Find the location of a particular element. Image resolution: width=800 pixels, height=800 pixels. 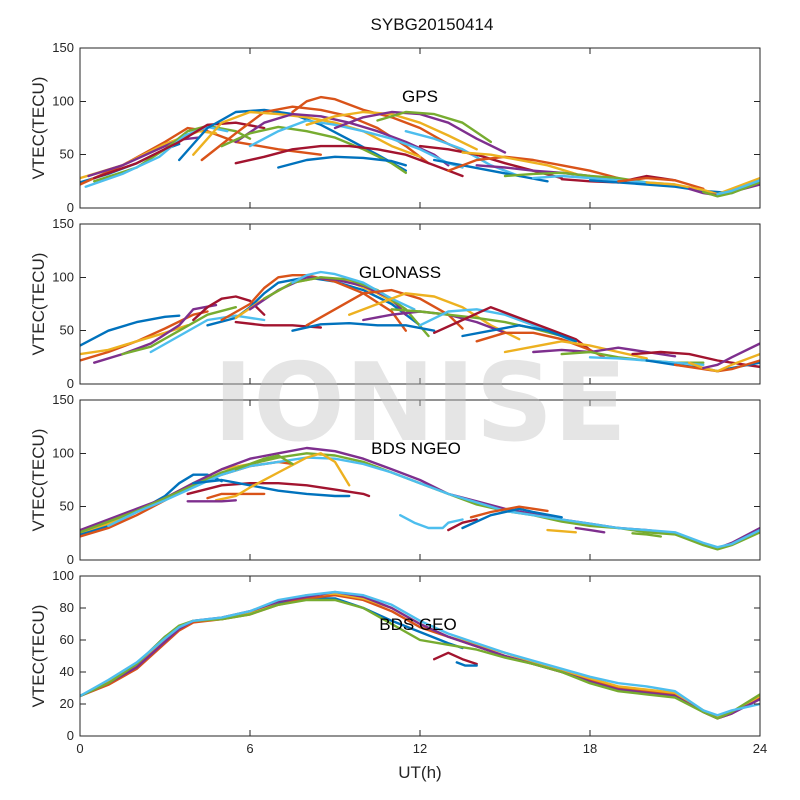

y-tick-label: 60 is located at coordinates (67, 639).